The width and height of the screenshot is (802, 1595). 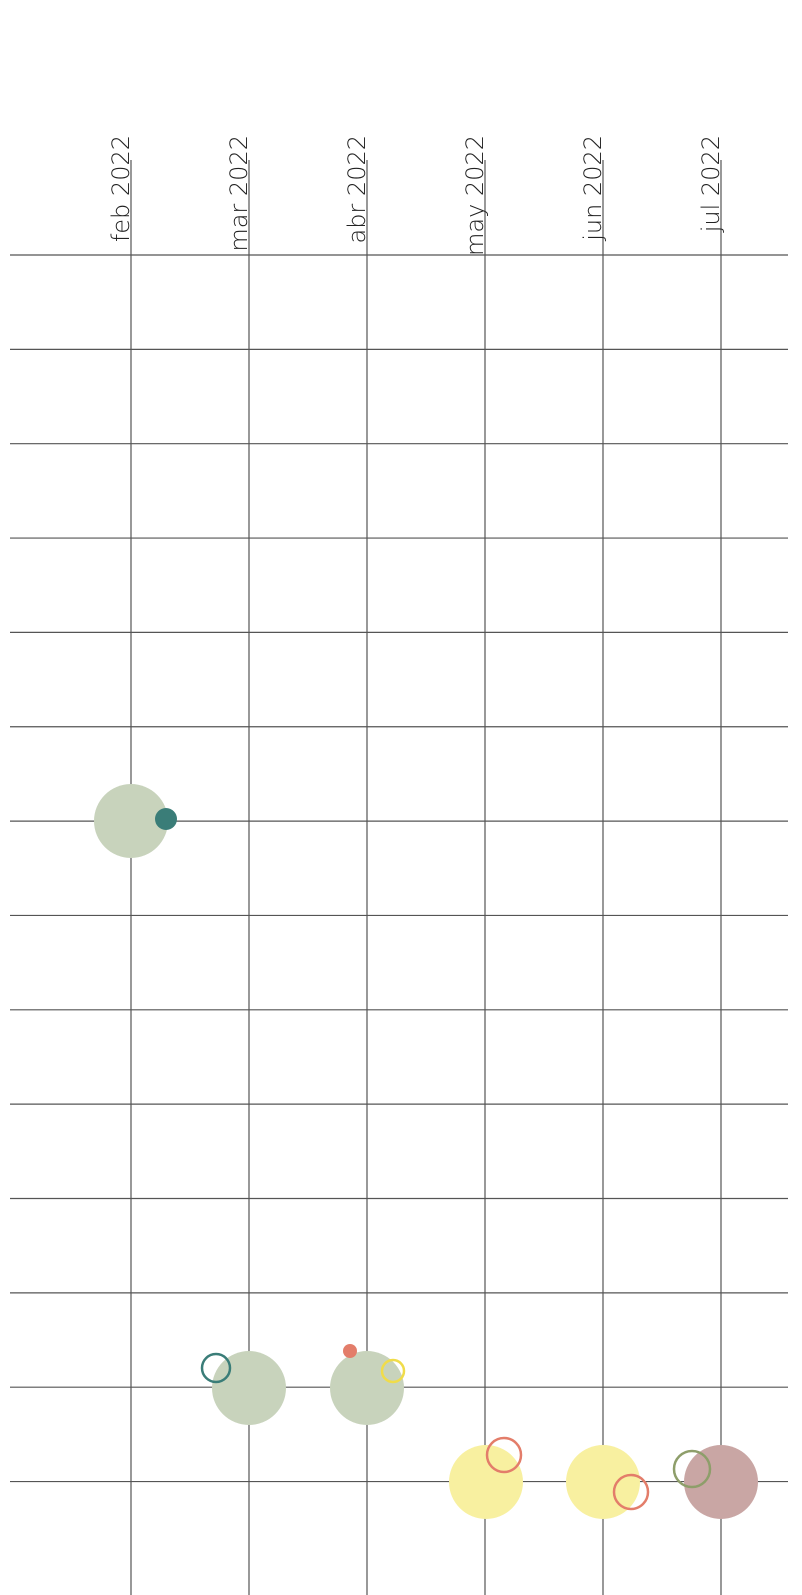 I want to click on column-label: abr 2022, so click(x=357, y=189).